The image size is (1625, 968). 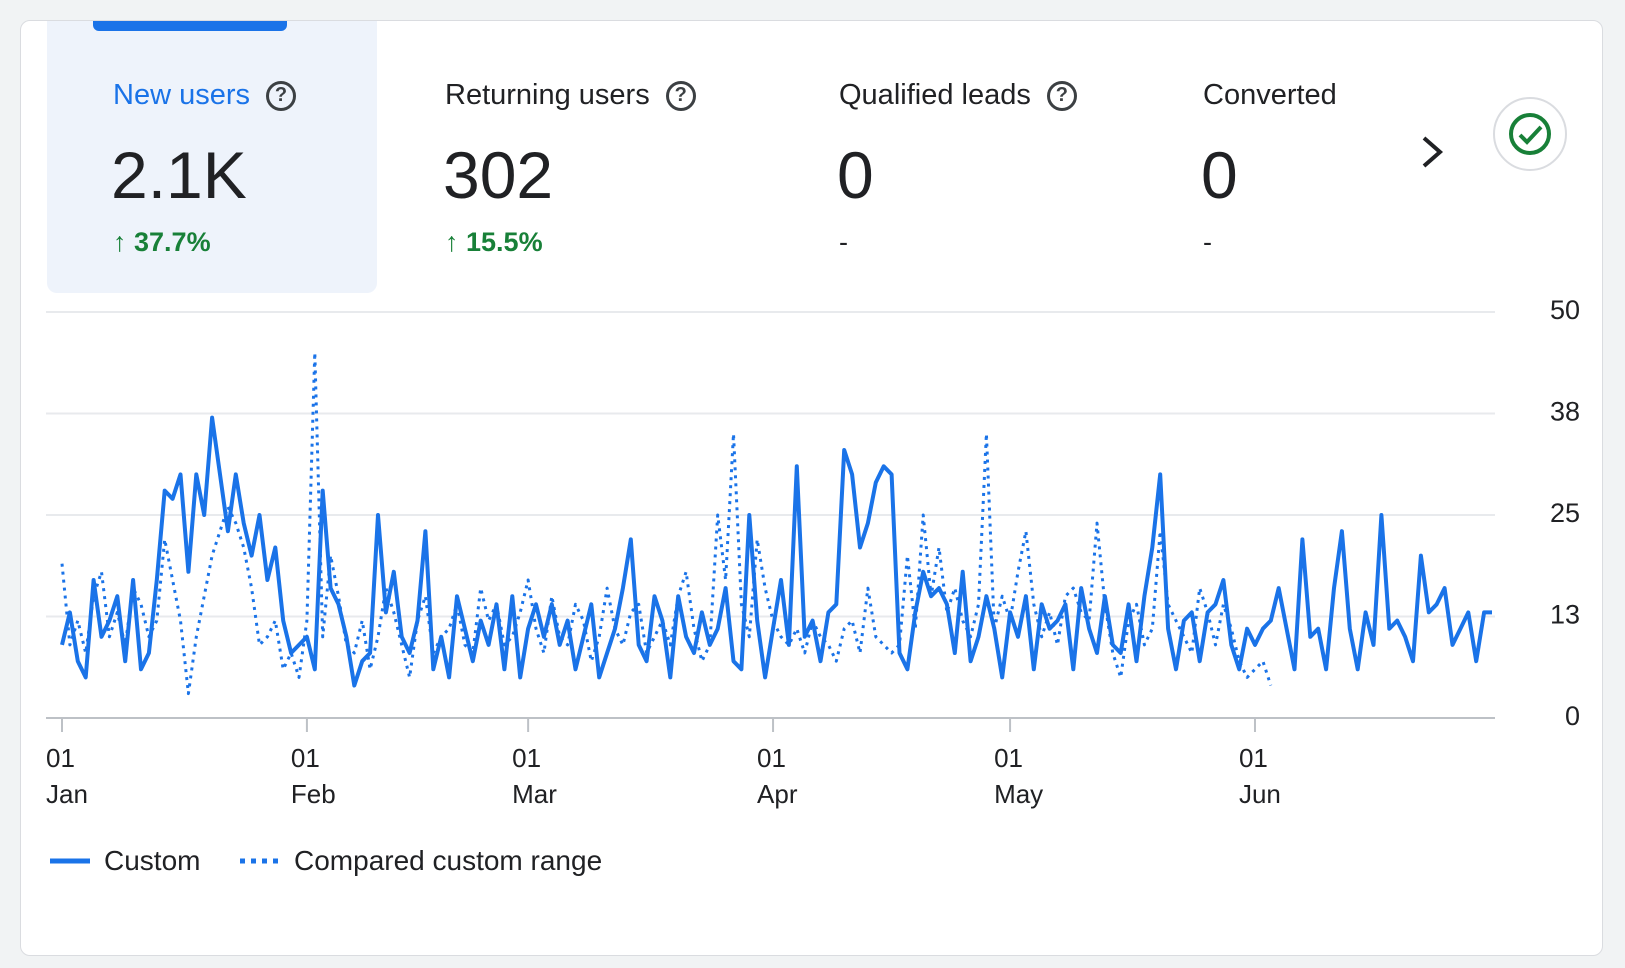 I want to click on tab-change: ↑ 15.5%, so click(x=494, y=242).